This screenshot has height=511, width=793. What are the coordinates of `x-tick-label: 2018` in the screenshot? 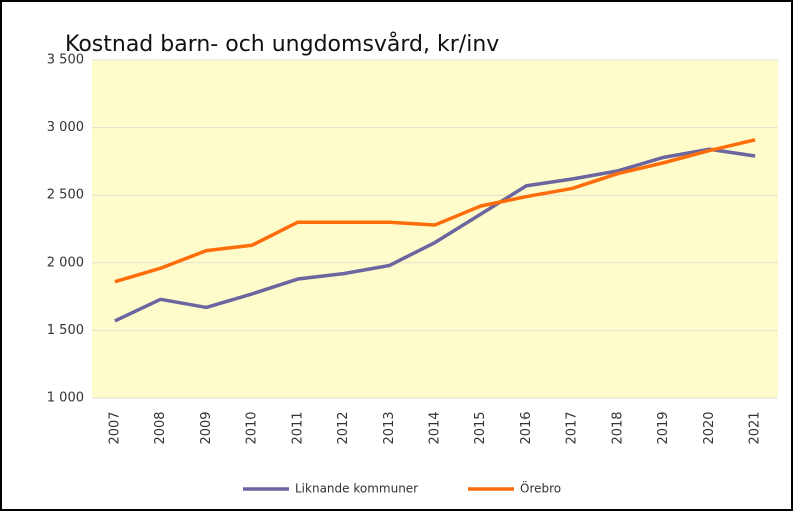 It's located at (617, 427).